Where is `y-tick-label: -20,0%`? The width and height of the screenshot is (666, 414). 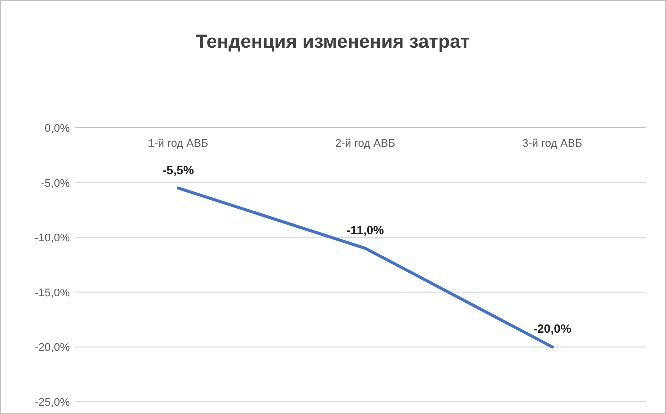
y-tick-label: -20,0% is located at coordinates (52, 348).